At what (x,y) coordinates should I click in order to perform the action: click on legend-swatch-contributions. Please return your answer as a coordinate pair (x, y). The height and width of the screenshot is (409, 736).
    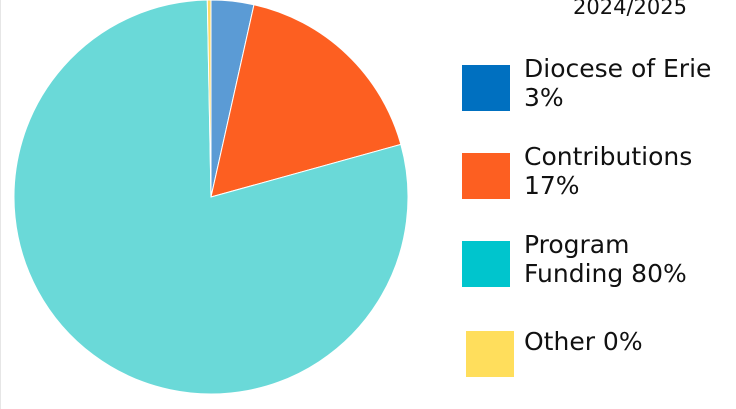
    Looking at the image, I should click on (486, 176).